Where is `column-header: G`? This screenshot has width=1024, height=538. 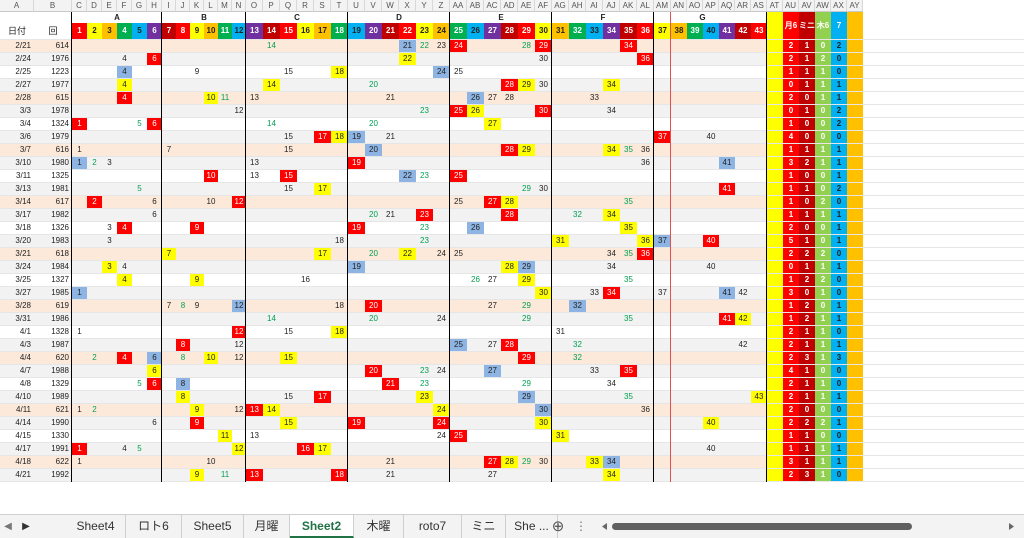 column-header: G is located at coordinates (139, 6).